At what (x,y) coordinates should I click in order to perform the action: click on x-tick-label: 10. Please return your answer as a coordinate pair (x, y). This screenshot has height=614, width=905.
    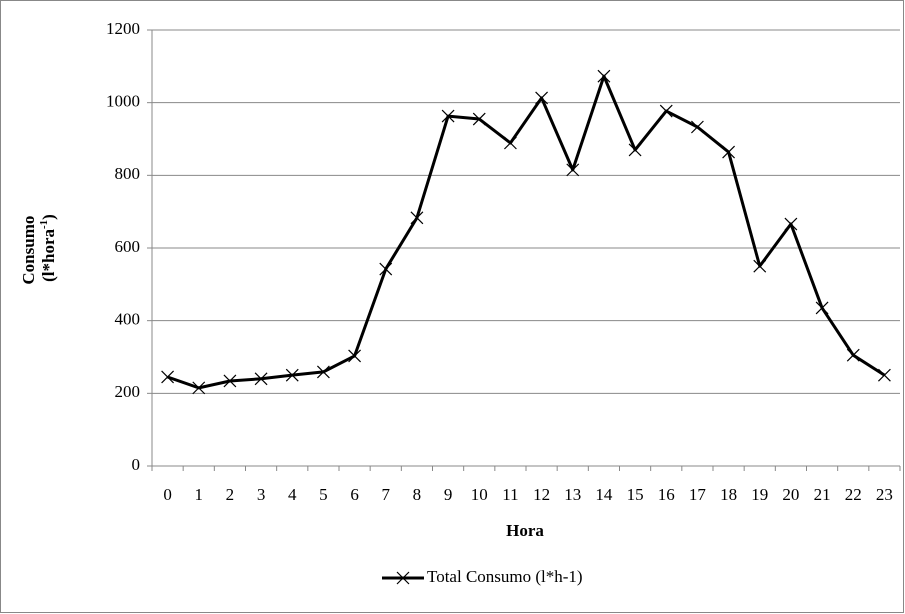
    Looking at the image, I should click on (479, 494).